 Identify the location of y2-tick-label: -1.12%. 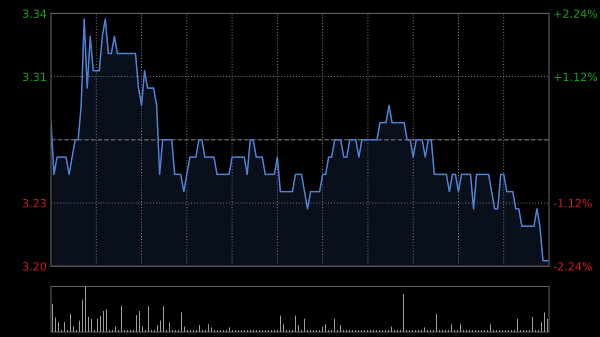
(573, 203).